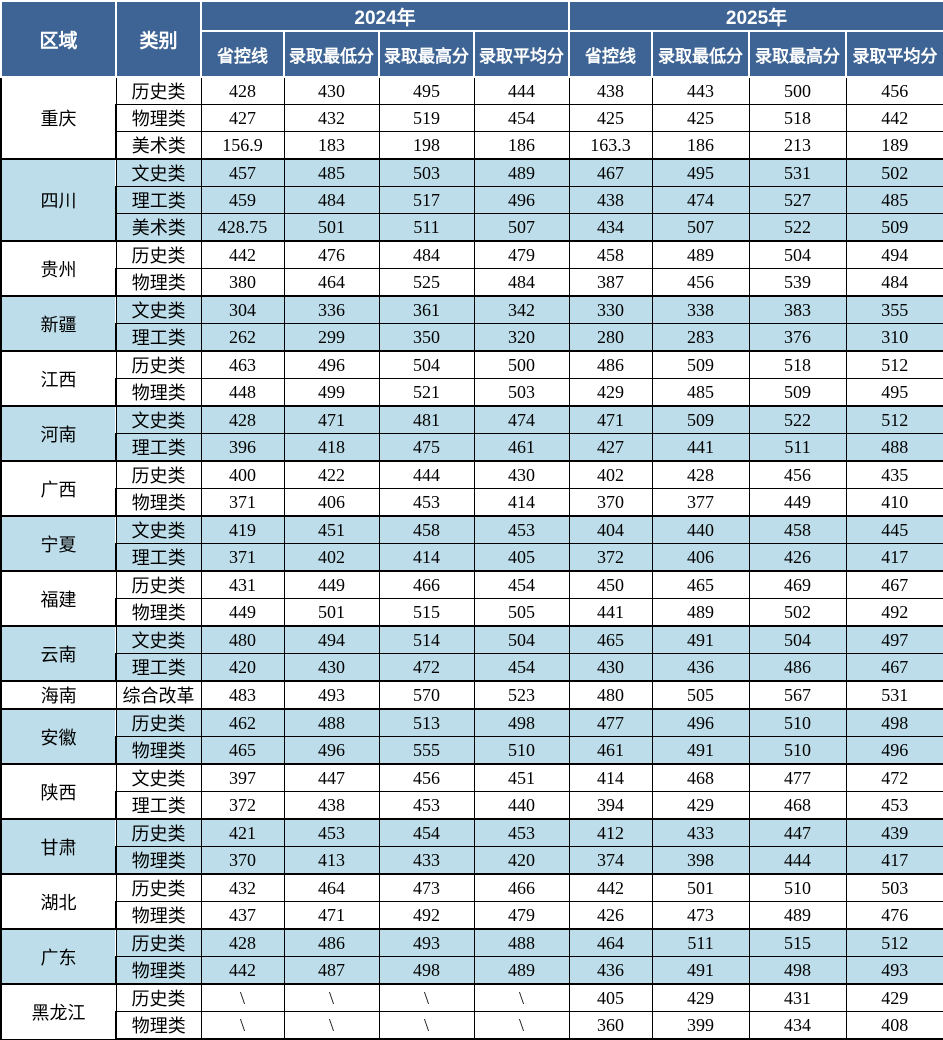  What do you see at coordinates (471, 956) in the screenshot?
I see `table-row: 广东 历史类 428 486 493 488 464 511 515 512` at bounding box center [471, 956].